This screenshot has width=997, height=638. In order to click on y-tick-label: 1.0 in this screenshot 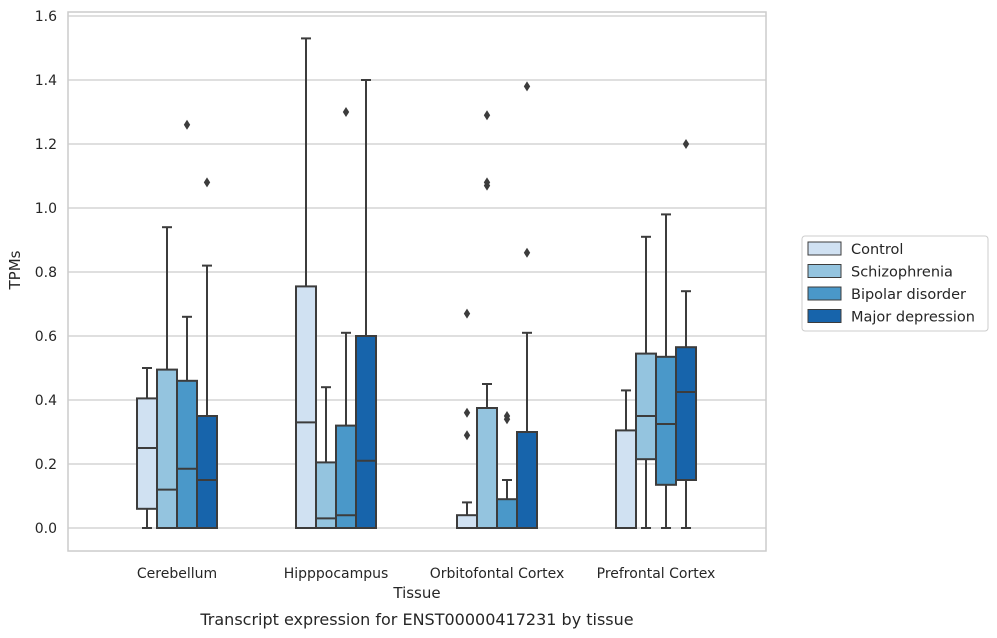, I will do `click(46, 209)`.